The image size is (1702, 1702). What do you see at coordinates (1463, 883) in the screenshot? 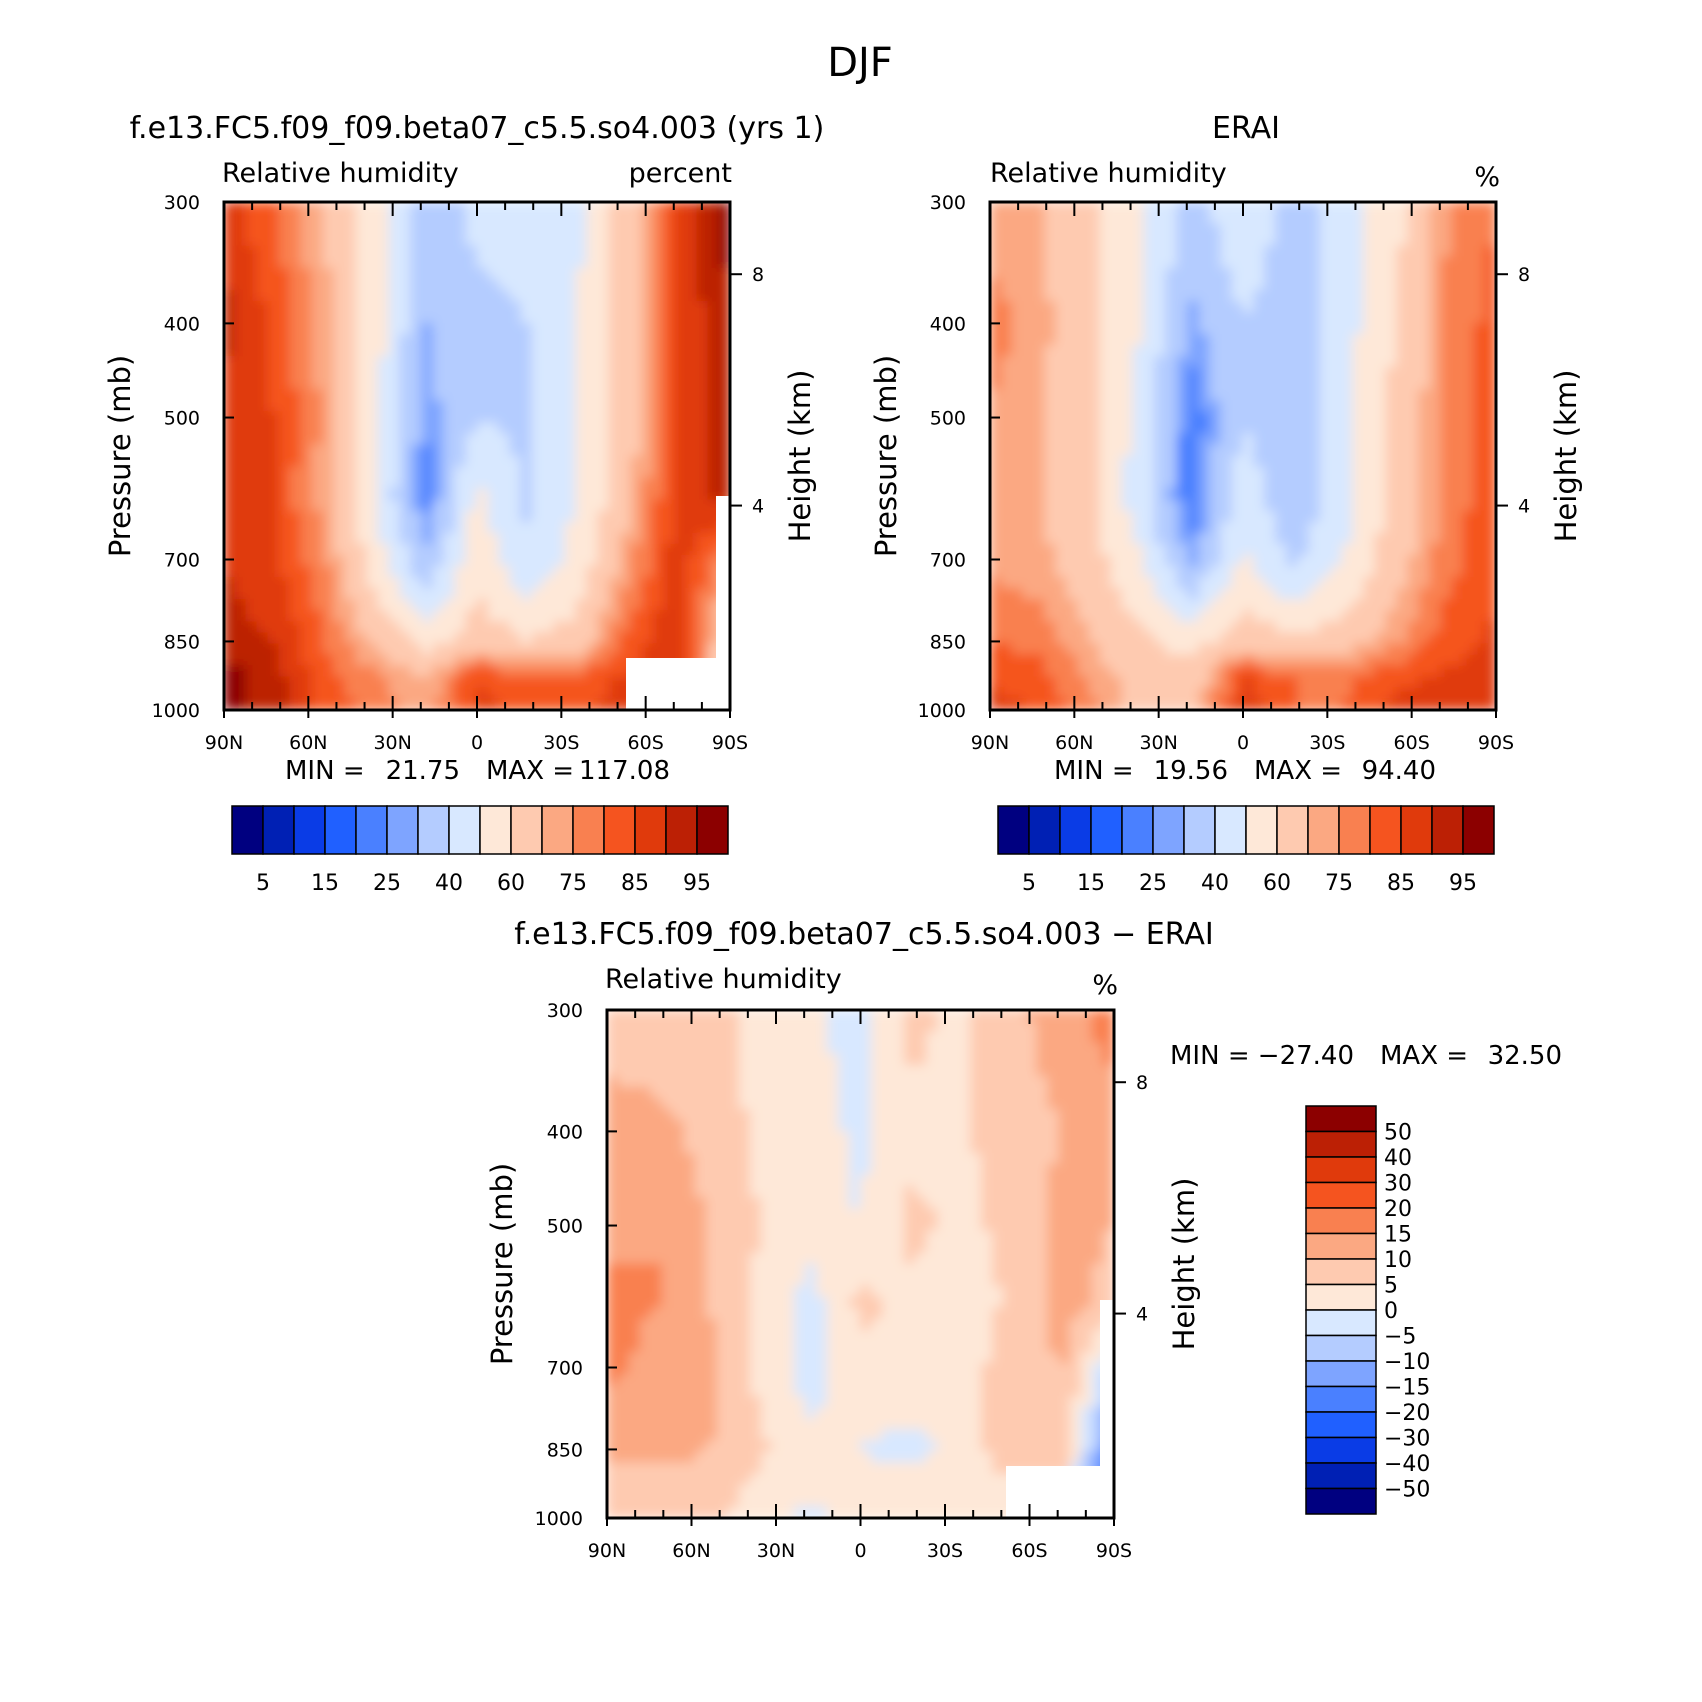
I see `colorbar-label: 95` at bounding box center [1463, 883].